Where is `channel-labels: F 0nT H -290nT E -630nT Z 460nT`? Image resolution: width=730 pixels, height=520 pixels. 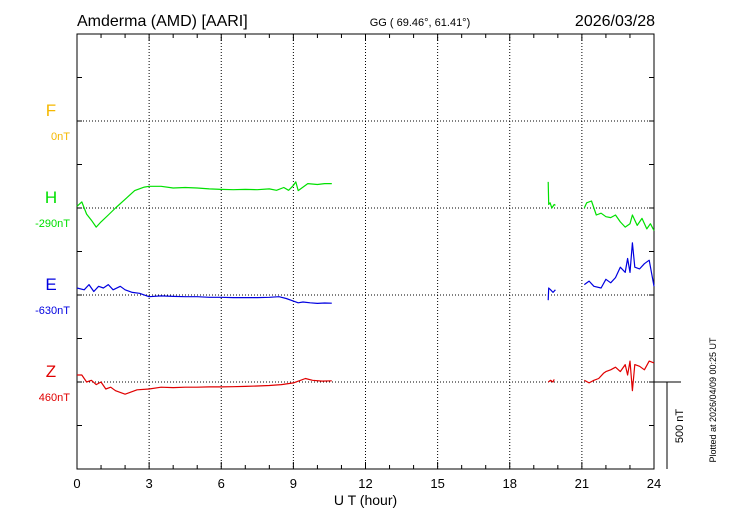
channel-labels: F 0nT H -290nT E -630nT Z 460nT is located at coordinates (52, 252).